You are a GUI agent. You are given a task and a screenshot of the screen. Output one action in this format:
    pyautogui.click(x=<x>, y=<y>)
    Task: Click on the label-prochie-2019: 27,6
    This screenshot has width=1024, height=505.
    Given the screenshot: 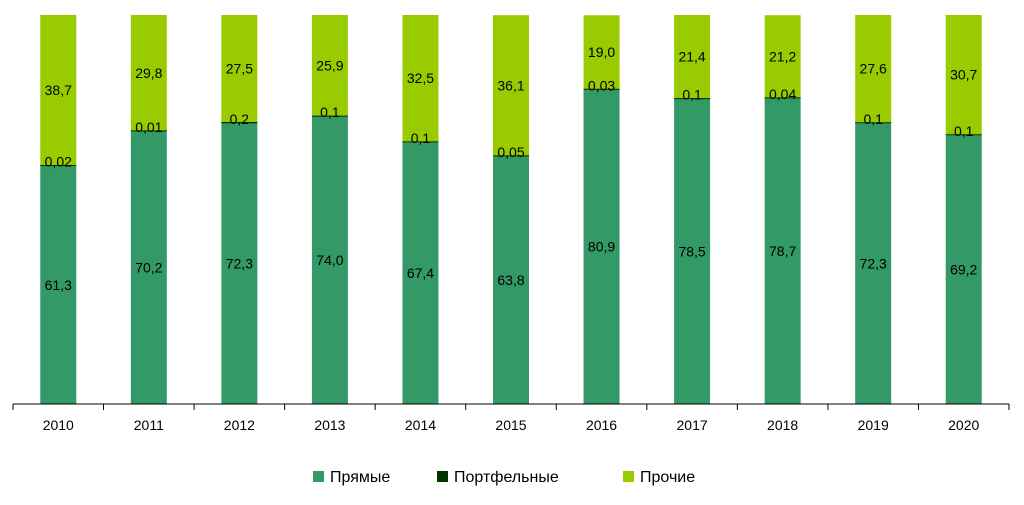 What is the action you would take?
    pyautogui.click(x=873, y=69)
    